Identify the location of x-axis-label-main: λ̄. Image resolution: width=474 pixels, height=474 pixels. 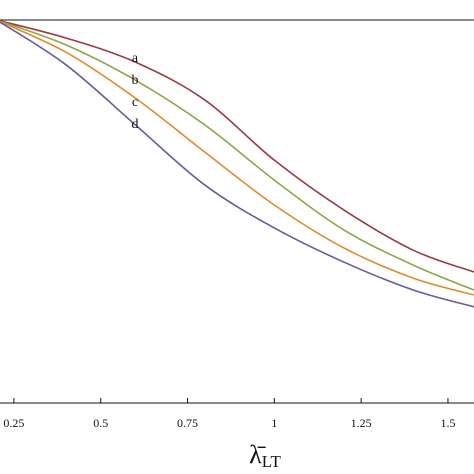
(257, 454).